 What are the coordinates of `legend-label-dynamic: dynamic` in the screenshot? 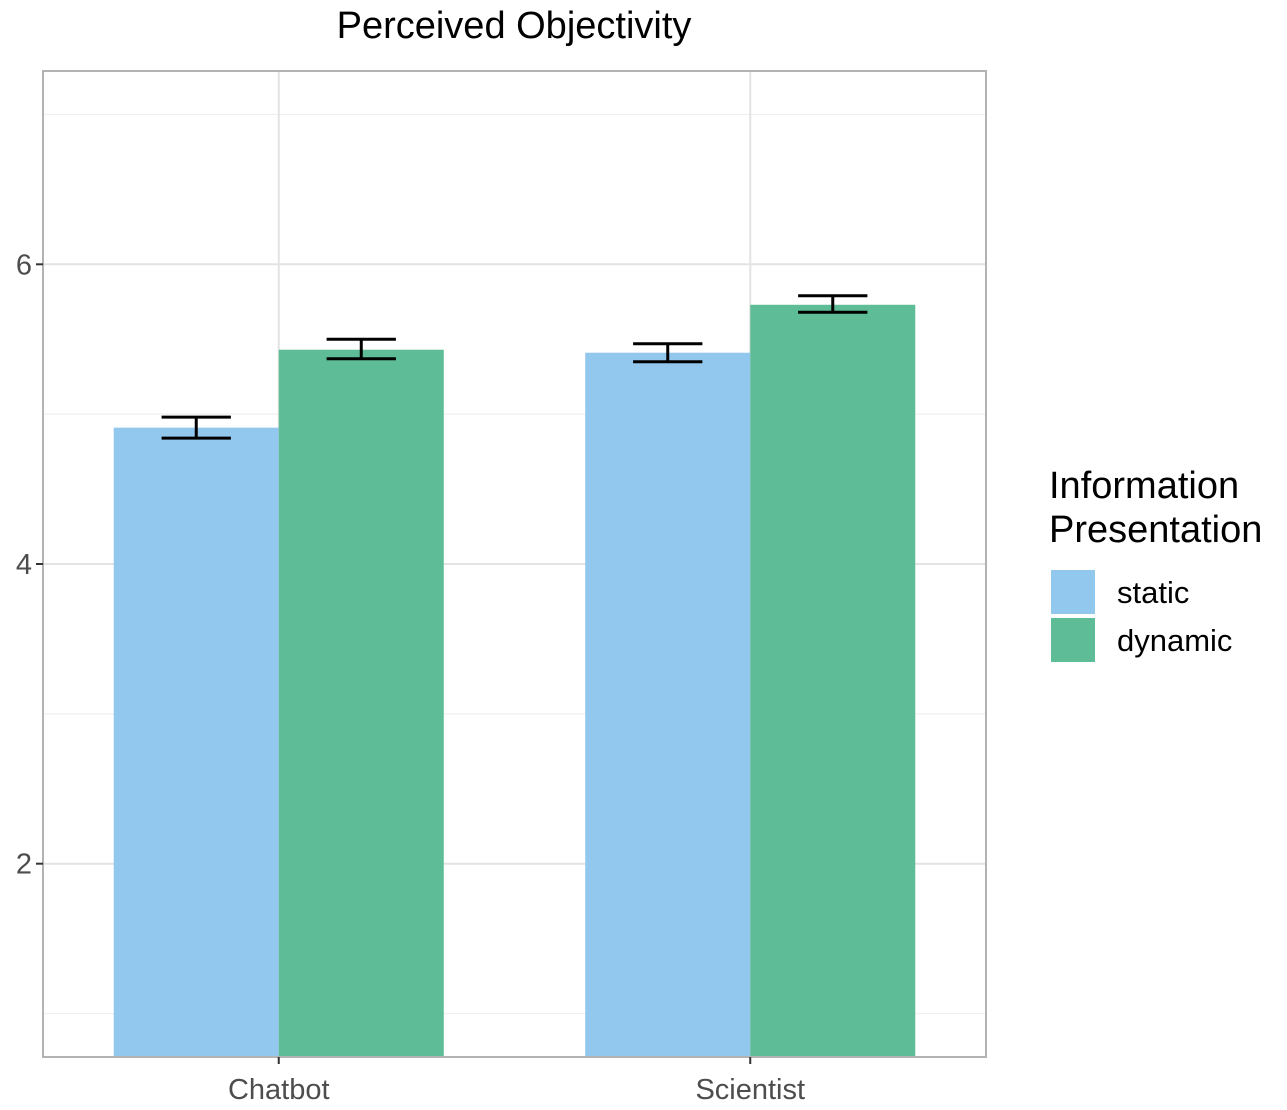 It's located at (1174, 640).